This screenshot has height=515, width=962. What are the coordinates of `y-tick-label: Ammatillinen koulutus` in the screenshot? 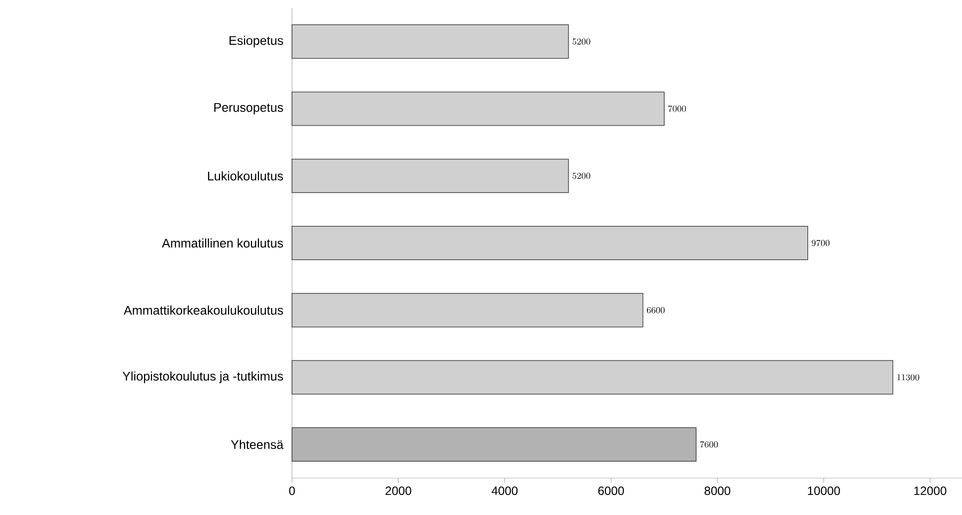 It's located at (222, 243).